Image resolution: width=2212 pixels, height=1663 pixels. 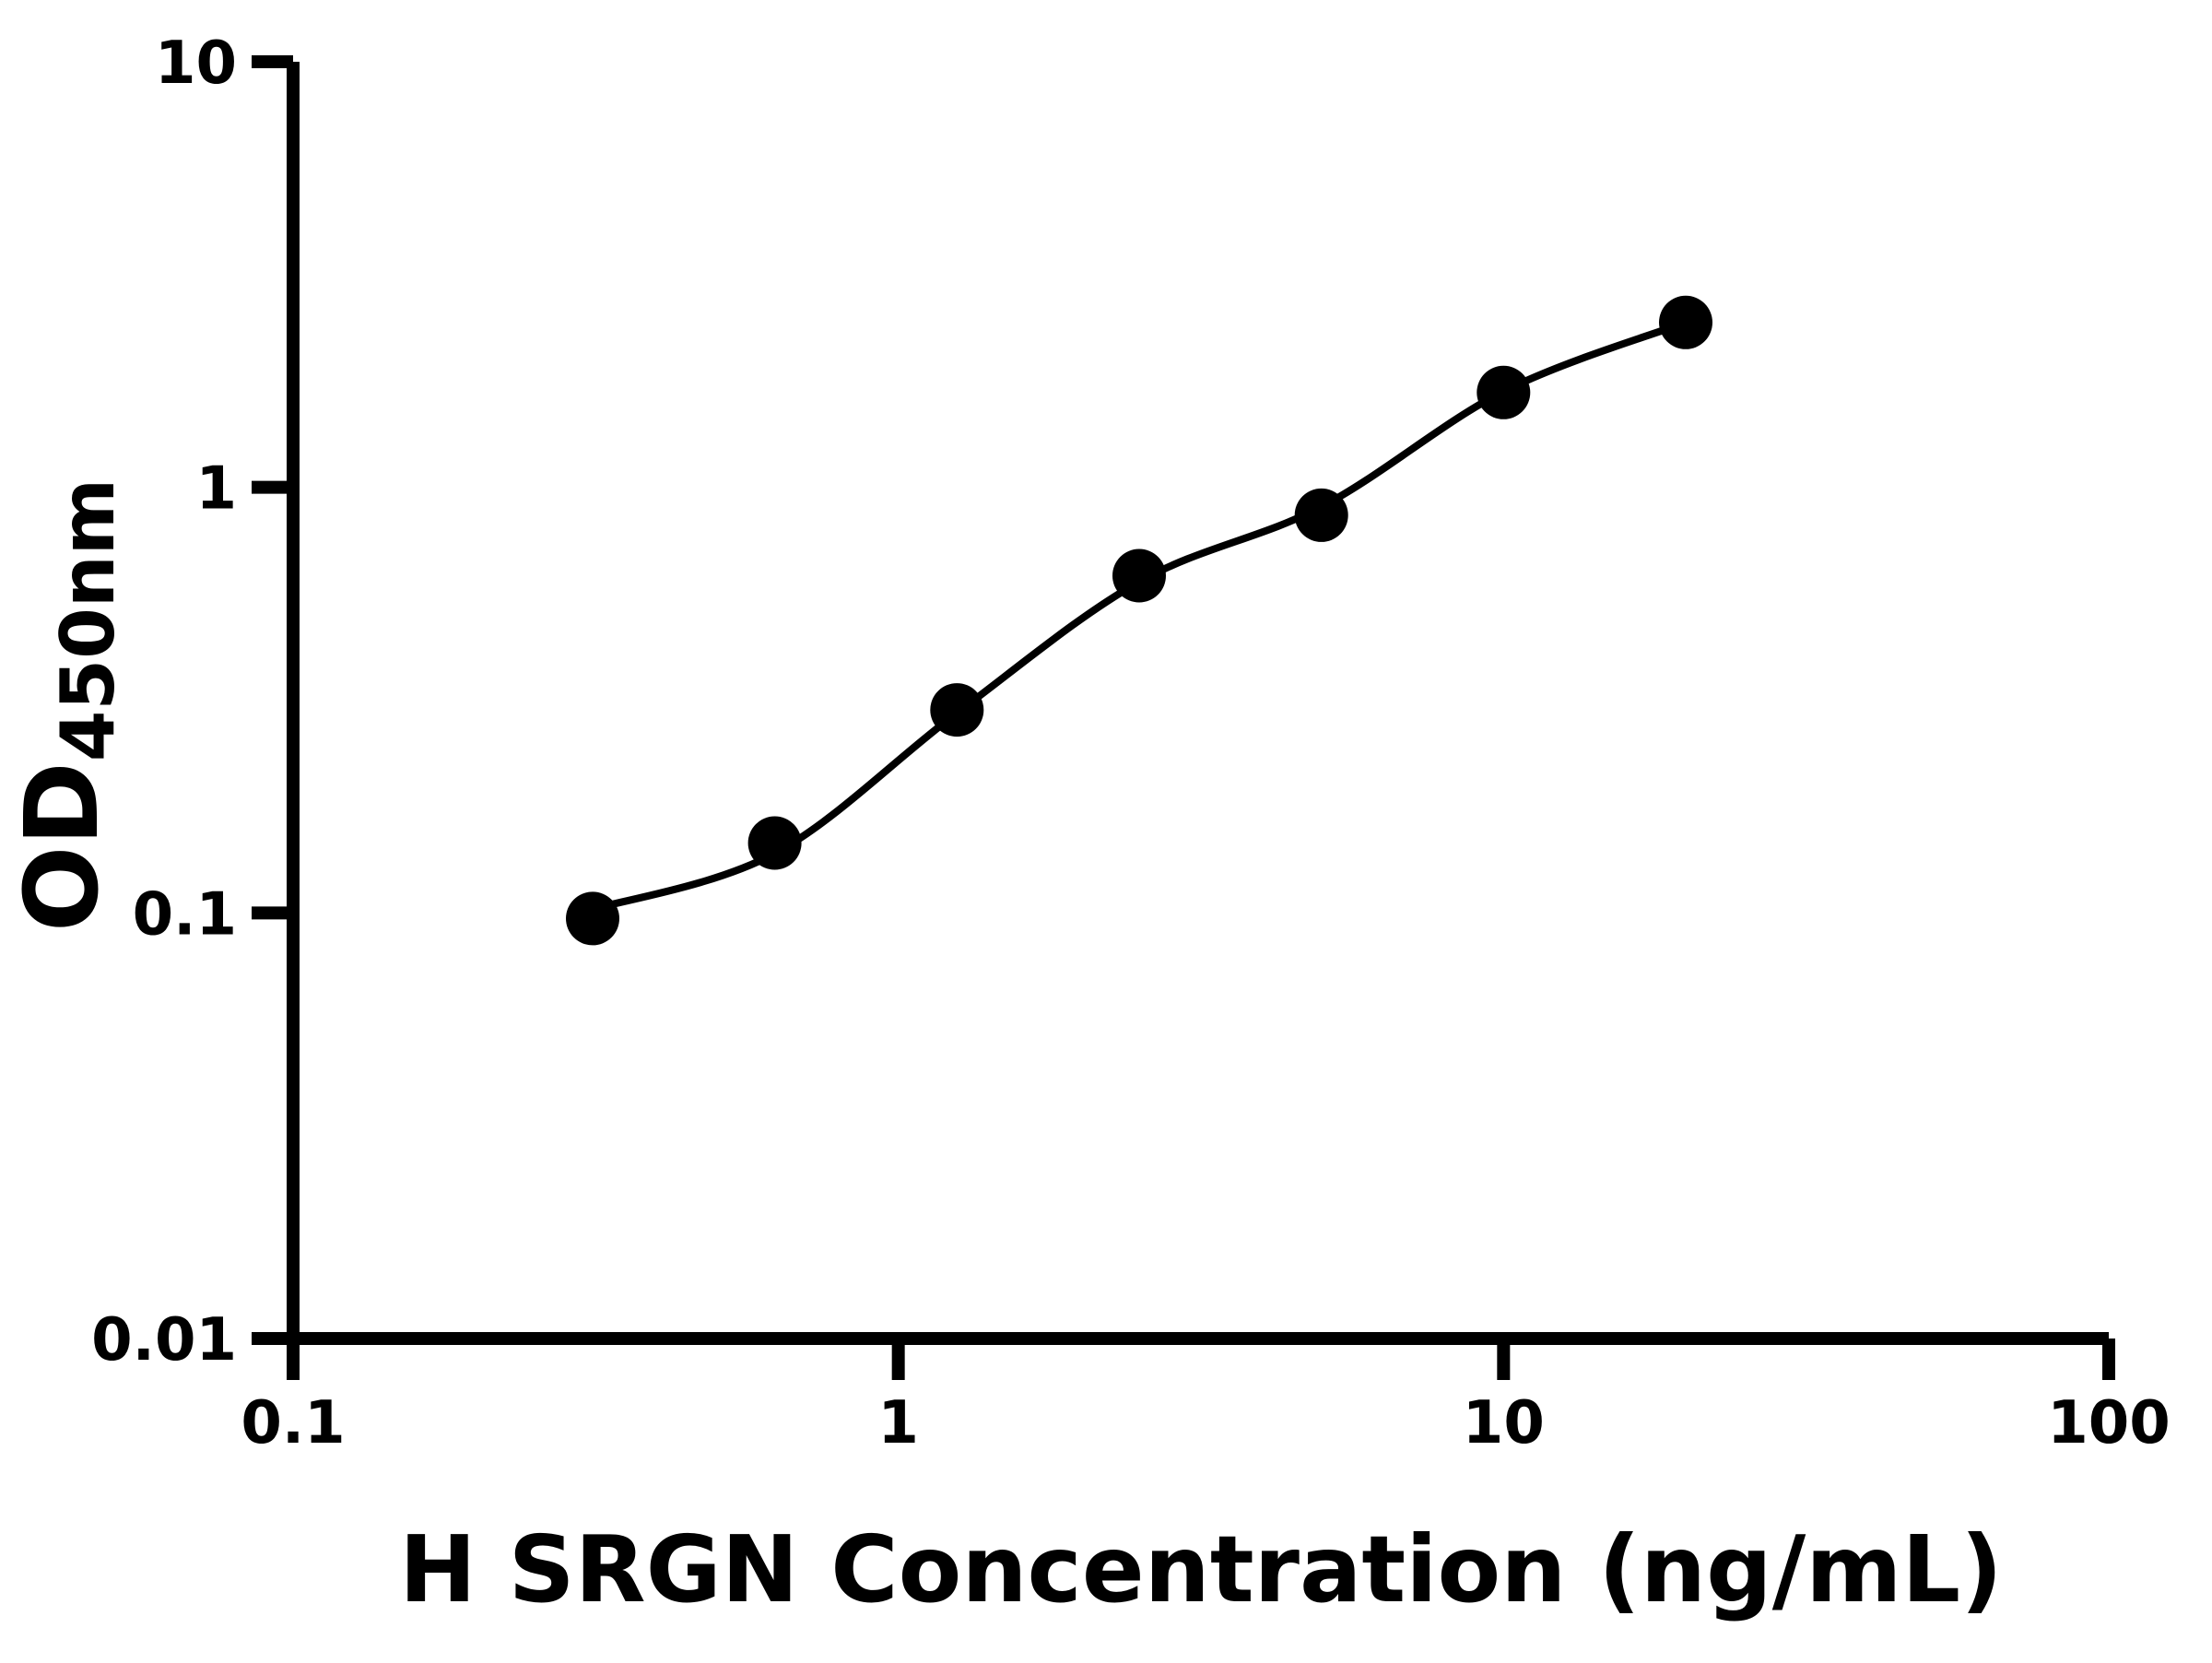 I want to click on y-axis-title-subscript: 450nm, so click(x=88, y=619).